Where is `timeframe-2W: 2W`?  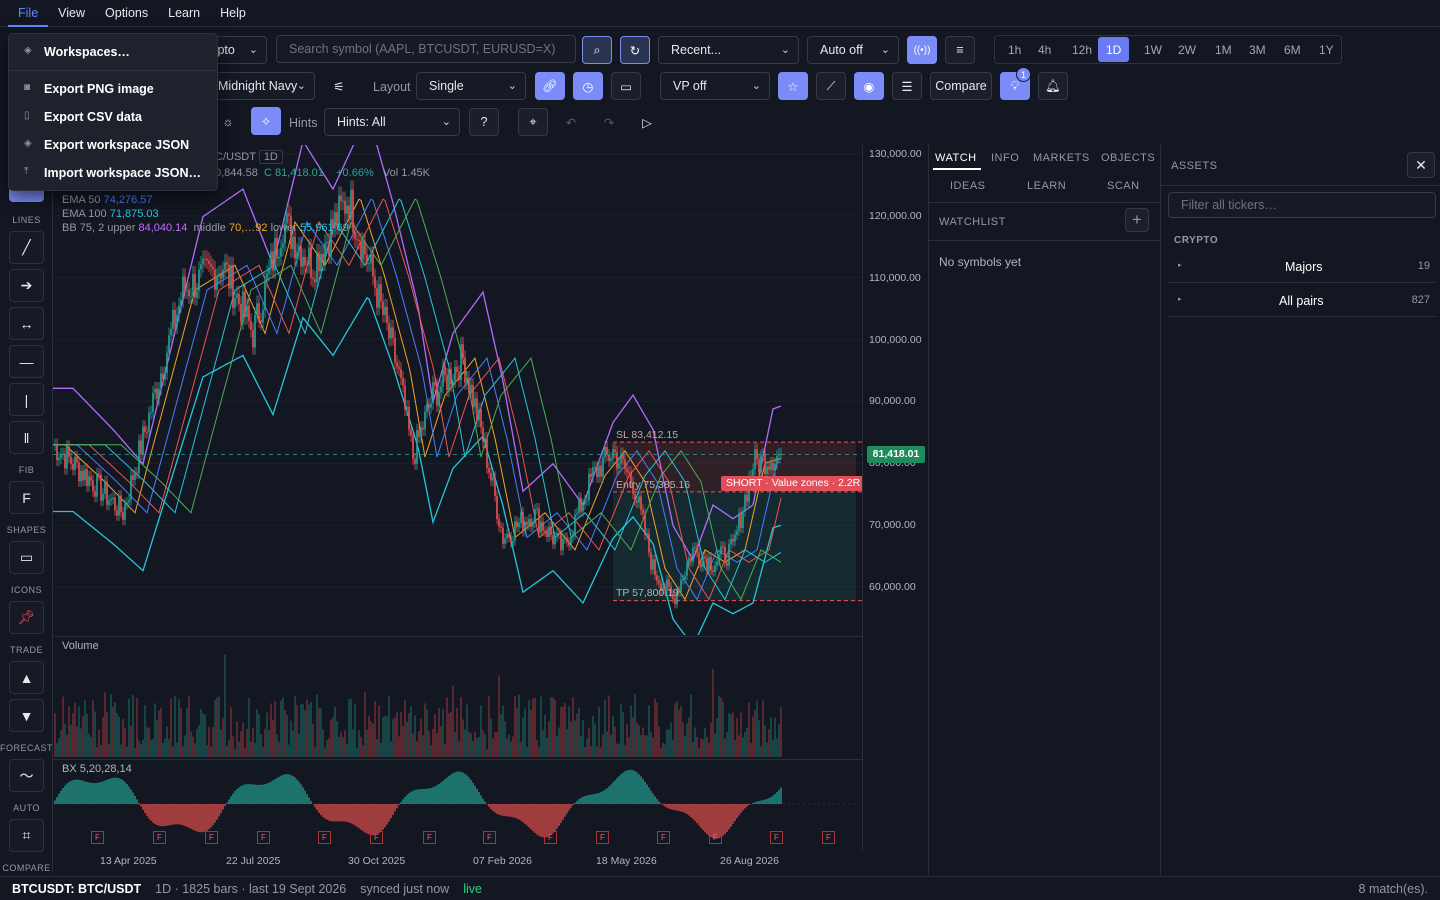 timeframe-2W: 2W is located at coordinates (1187, 49).